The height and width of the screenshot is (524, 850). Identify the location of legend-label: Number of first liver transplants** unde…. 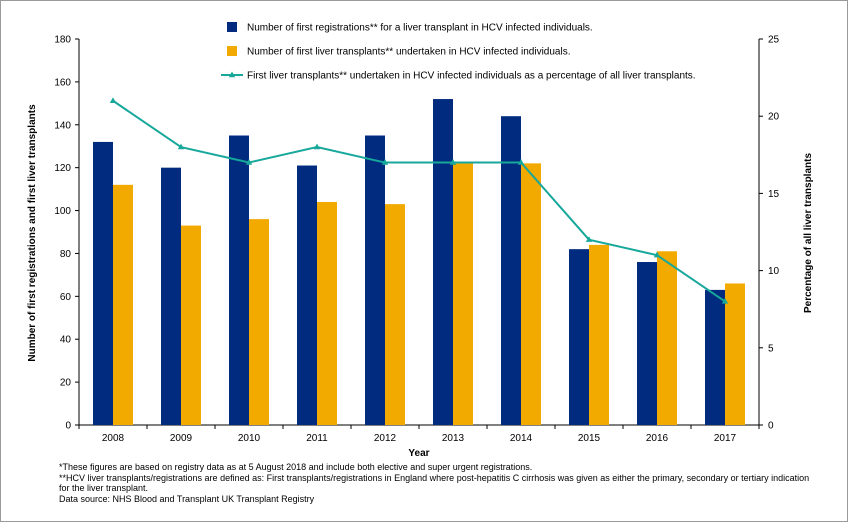
(409, 52).